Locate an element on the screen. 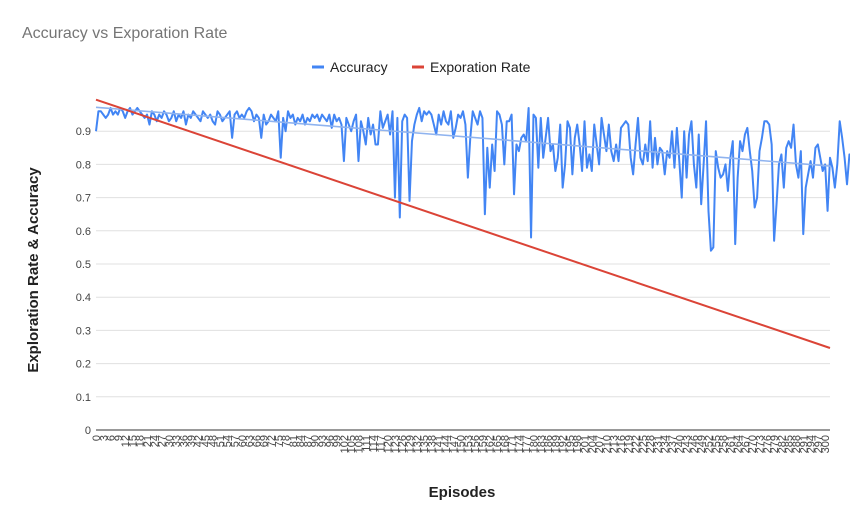 The image size is (850, 522). x-tick-label: 228 is located at coordinates (651, 444).